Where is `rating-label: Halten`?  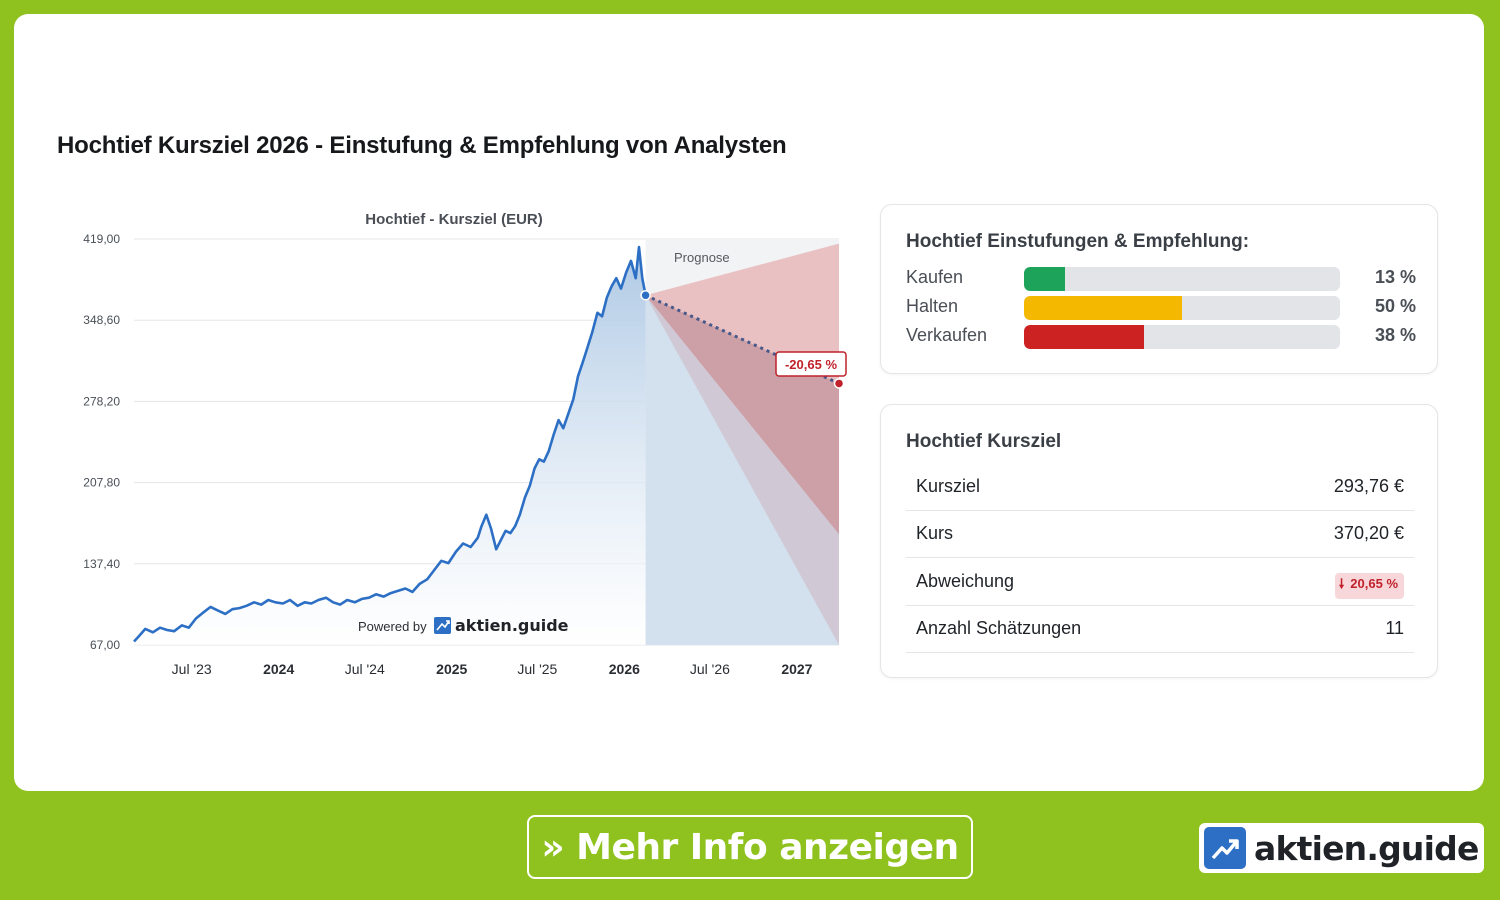 rating-label: Halten is located at coordinates (932, 306).